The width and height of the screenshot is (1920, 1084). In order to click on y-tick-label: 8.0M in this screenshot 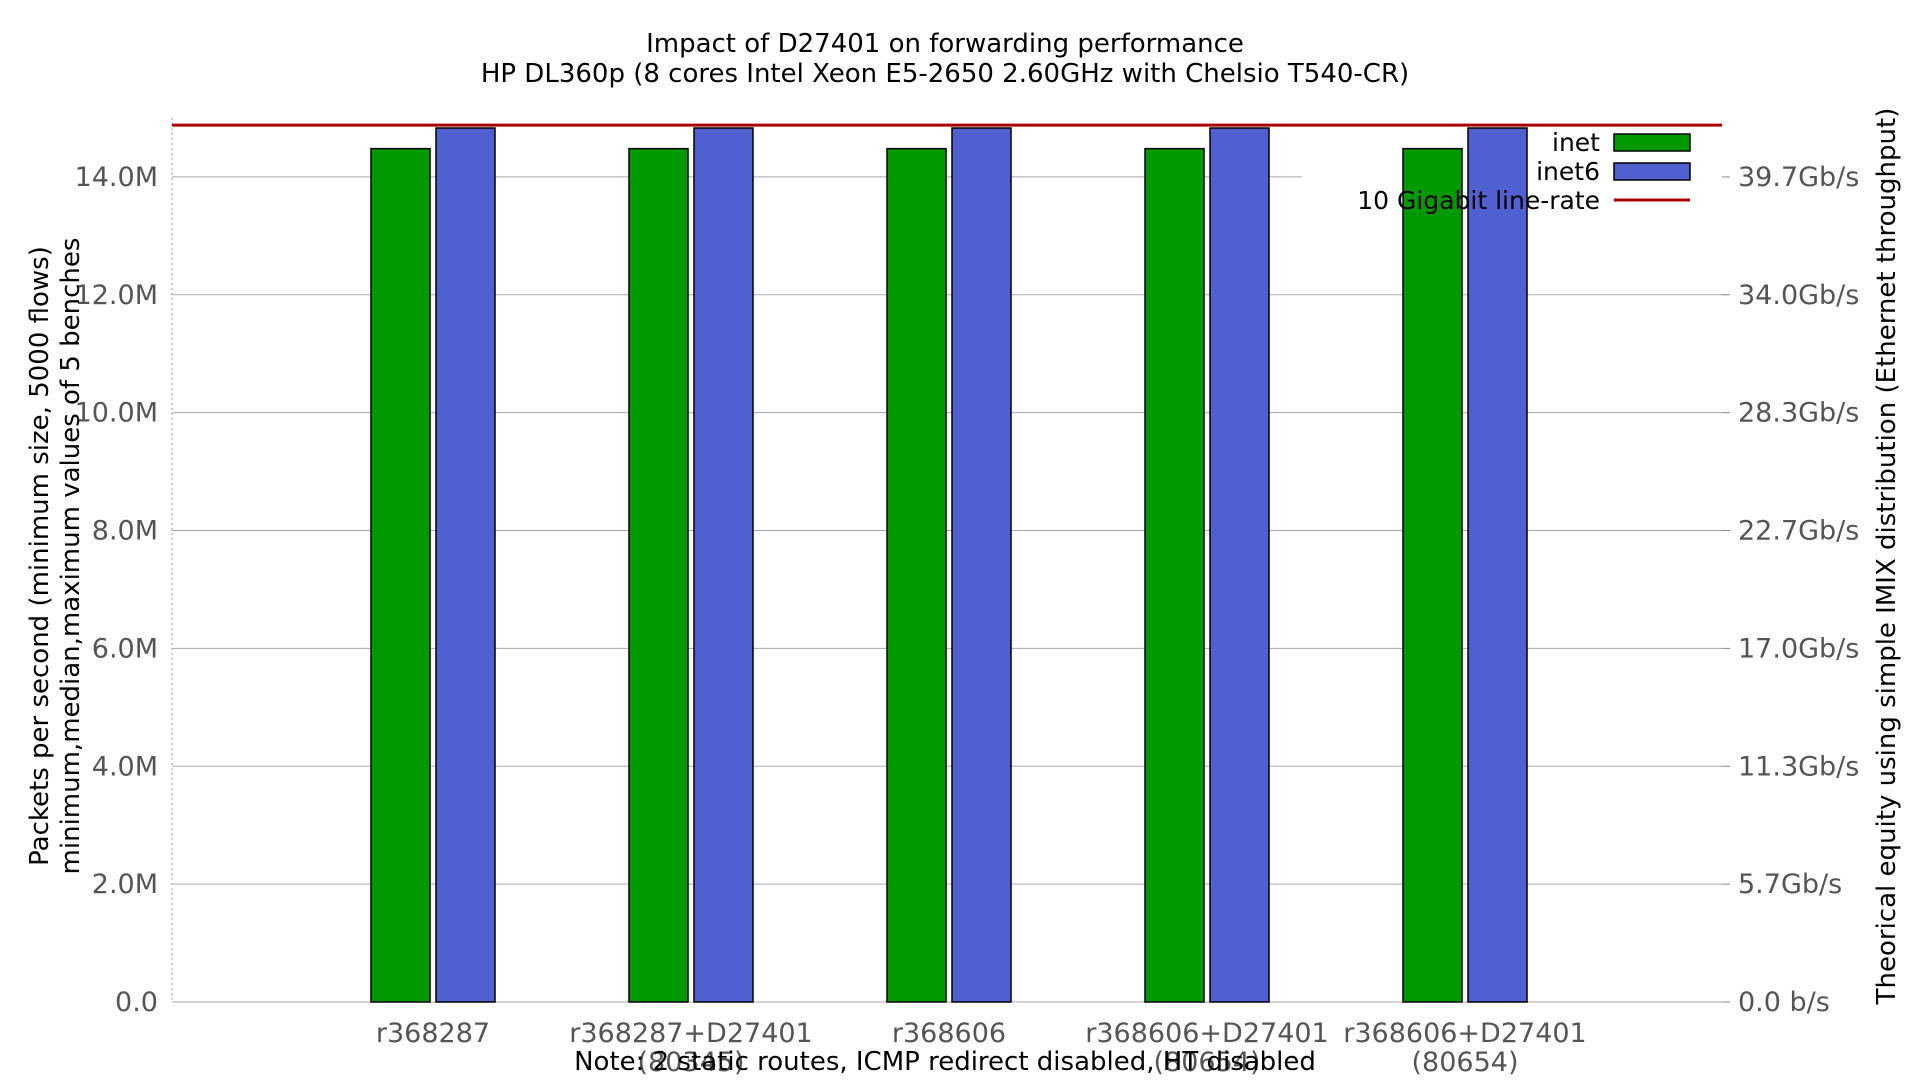, I will do `click(125, 531)`.